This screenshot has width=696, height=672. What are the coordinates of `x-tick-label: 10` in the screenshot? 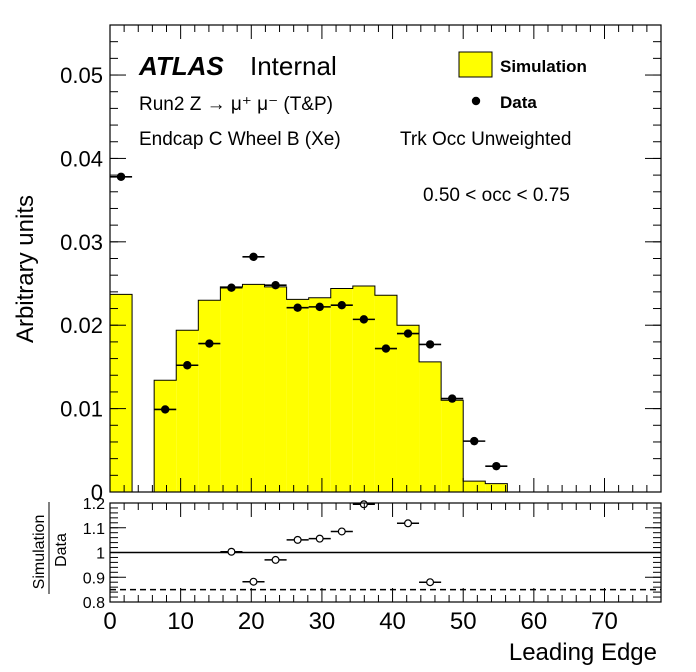 It's located at (180, 621).